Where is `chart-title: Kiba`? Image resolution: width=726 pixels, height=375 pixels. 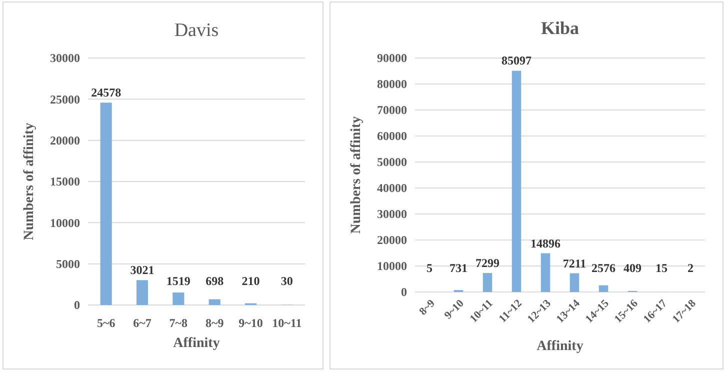 chart-title: Kiba is located at coordinates (560, 28).